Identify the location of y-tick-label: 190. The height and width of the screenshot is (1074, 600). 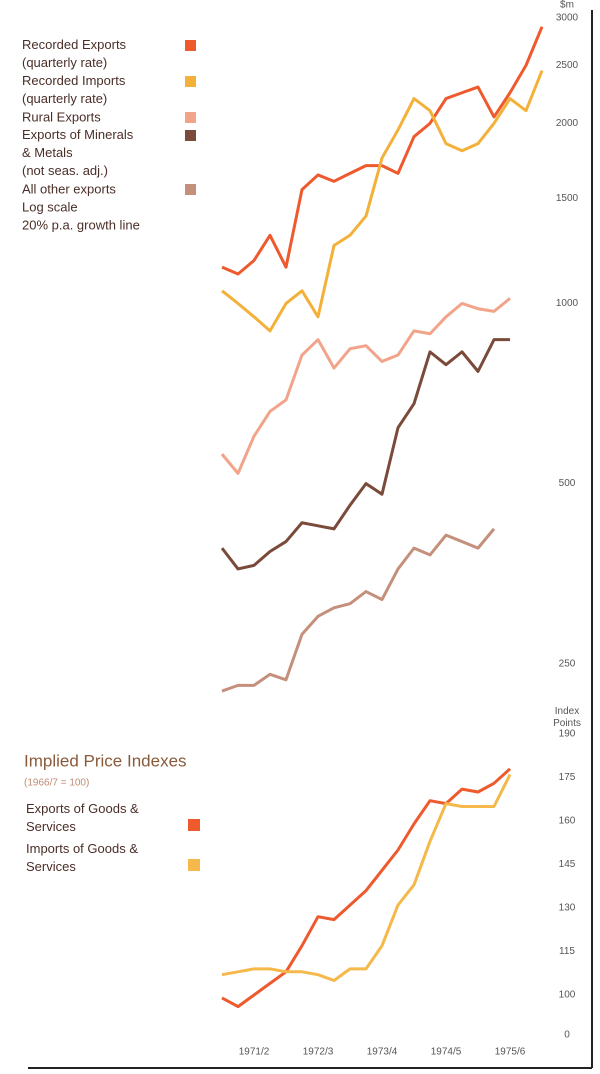
(567, 734).